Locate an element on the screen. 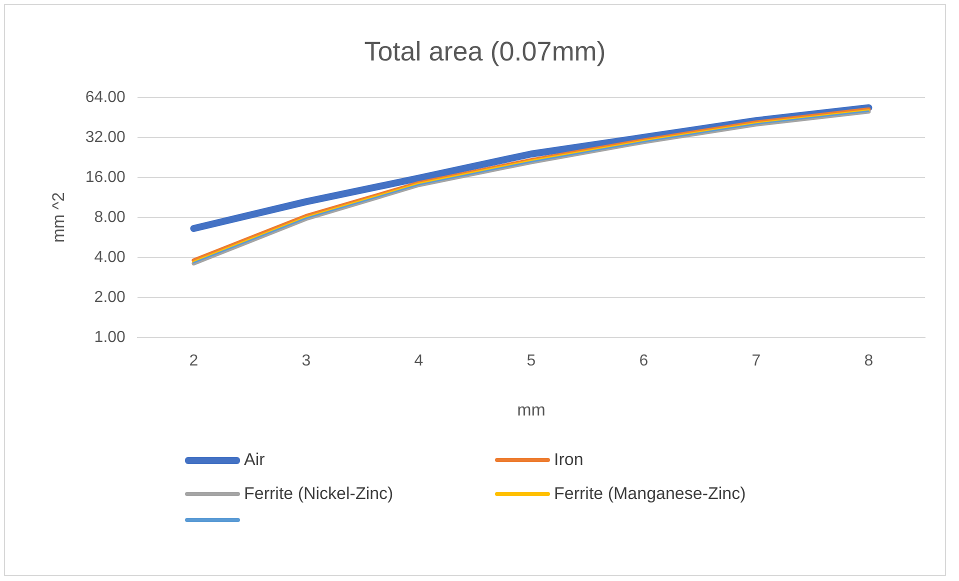 This screenshot has width=959, height=581. x-axis-title: mm is located at coordinates (531, 410).